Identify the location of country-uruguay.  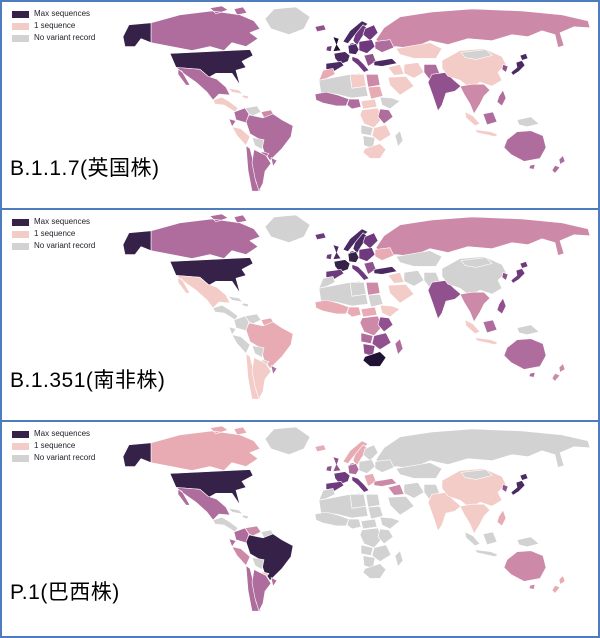
(274, 162).